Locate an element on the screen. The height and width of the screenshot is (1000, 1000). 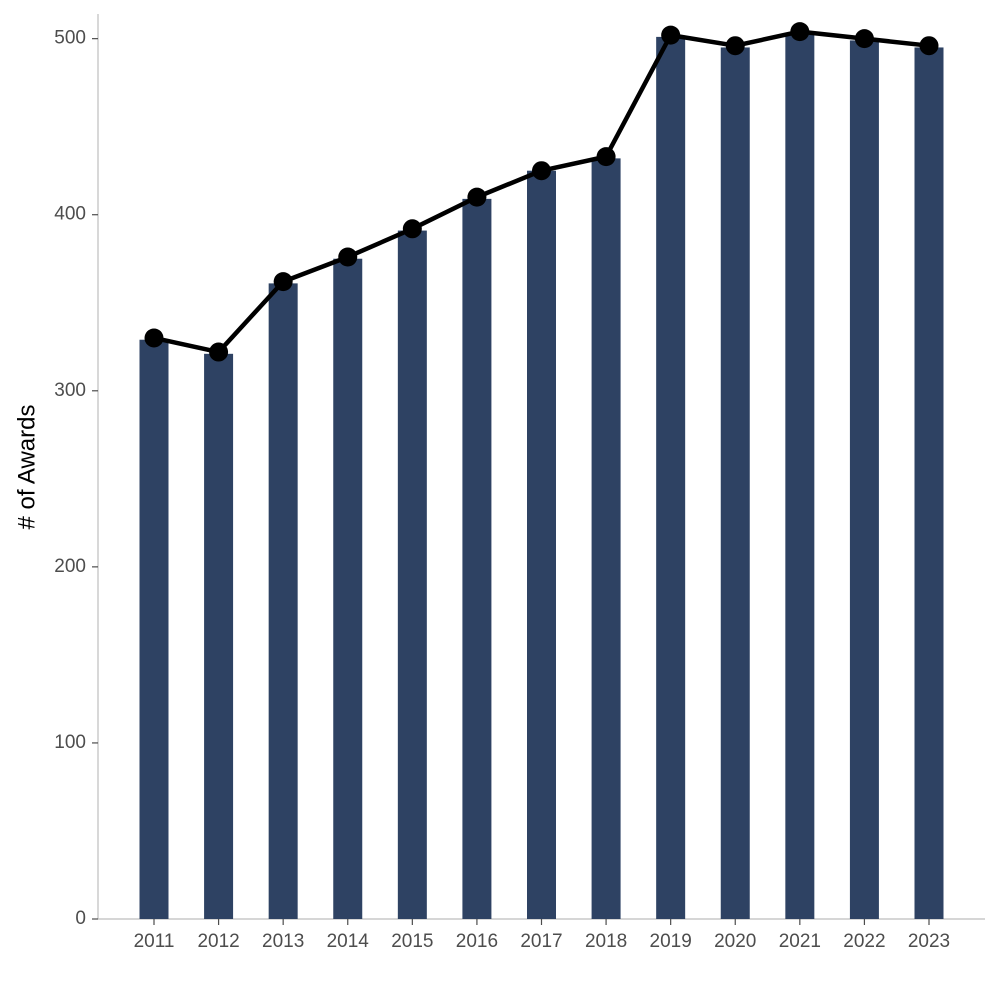
y-tick-label: 500 is located at coordinates (70, 38).